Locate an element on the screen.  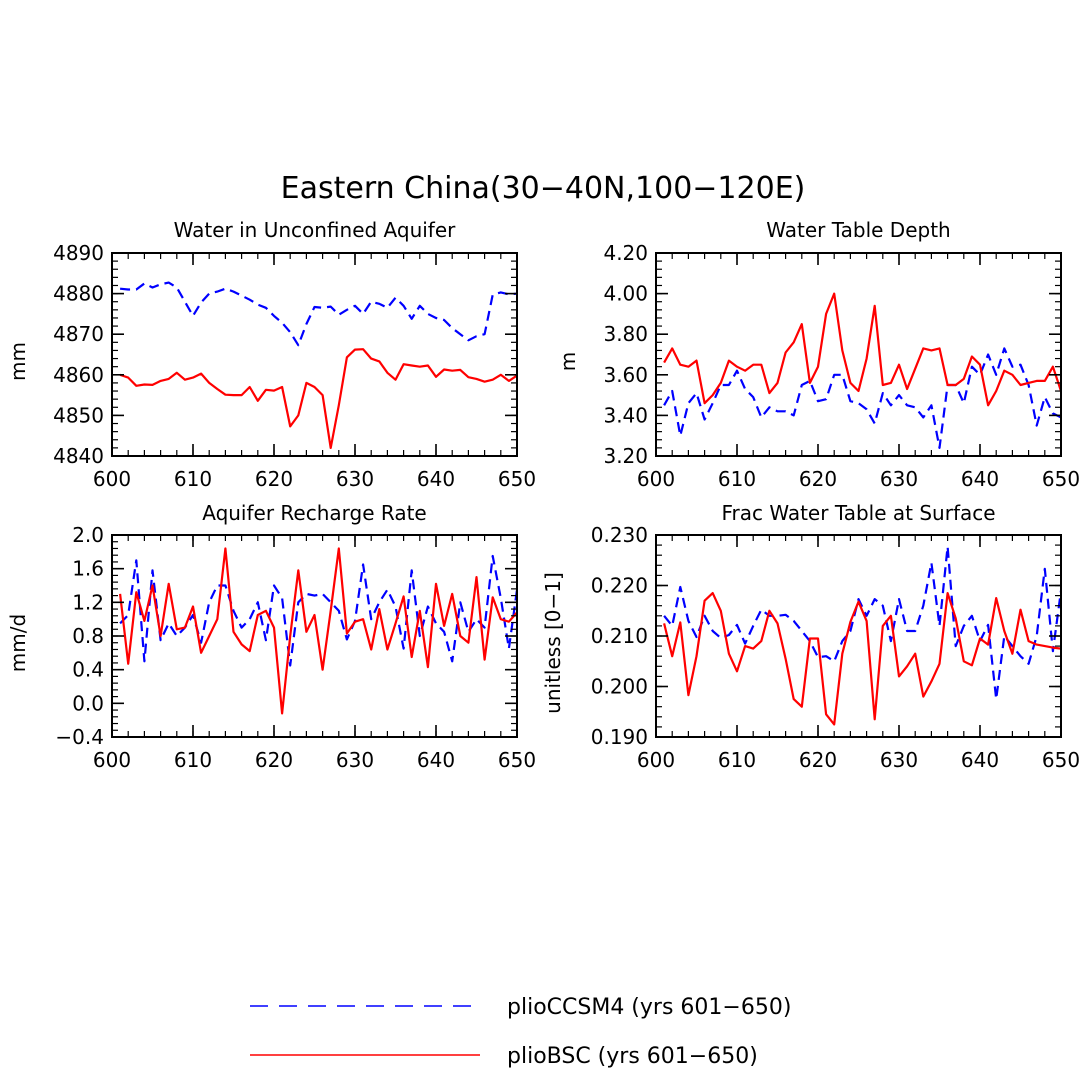
figure-title: Eastern China(30−40N,100−120E) is located at coordinates (543, 188).